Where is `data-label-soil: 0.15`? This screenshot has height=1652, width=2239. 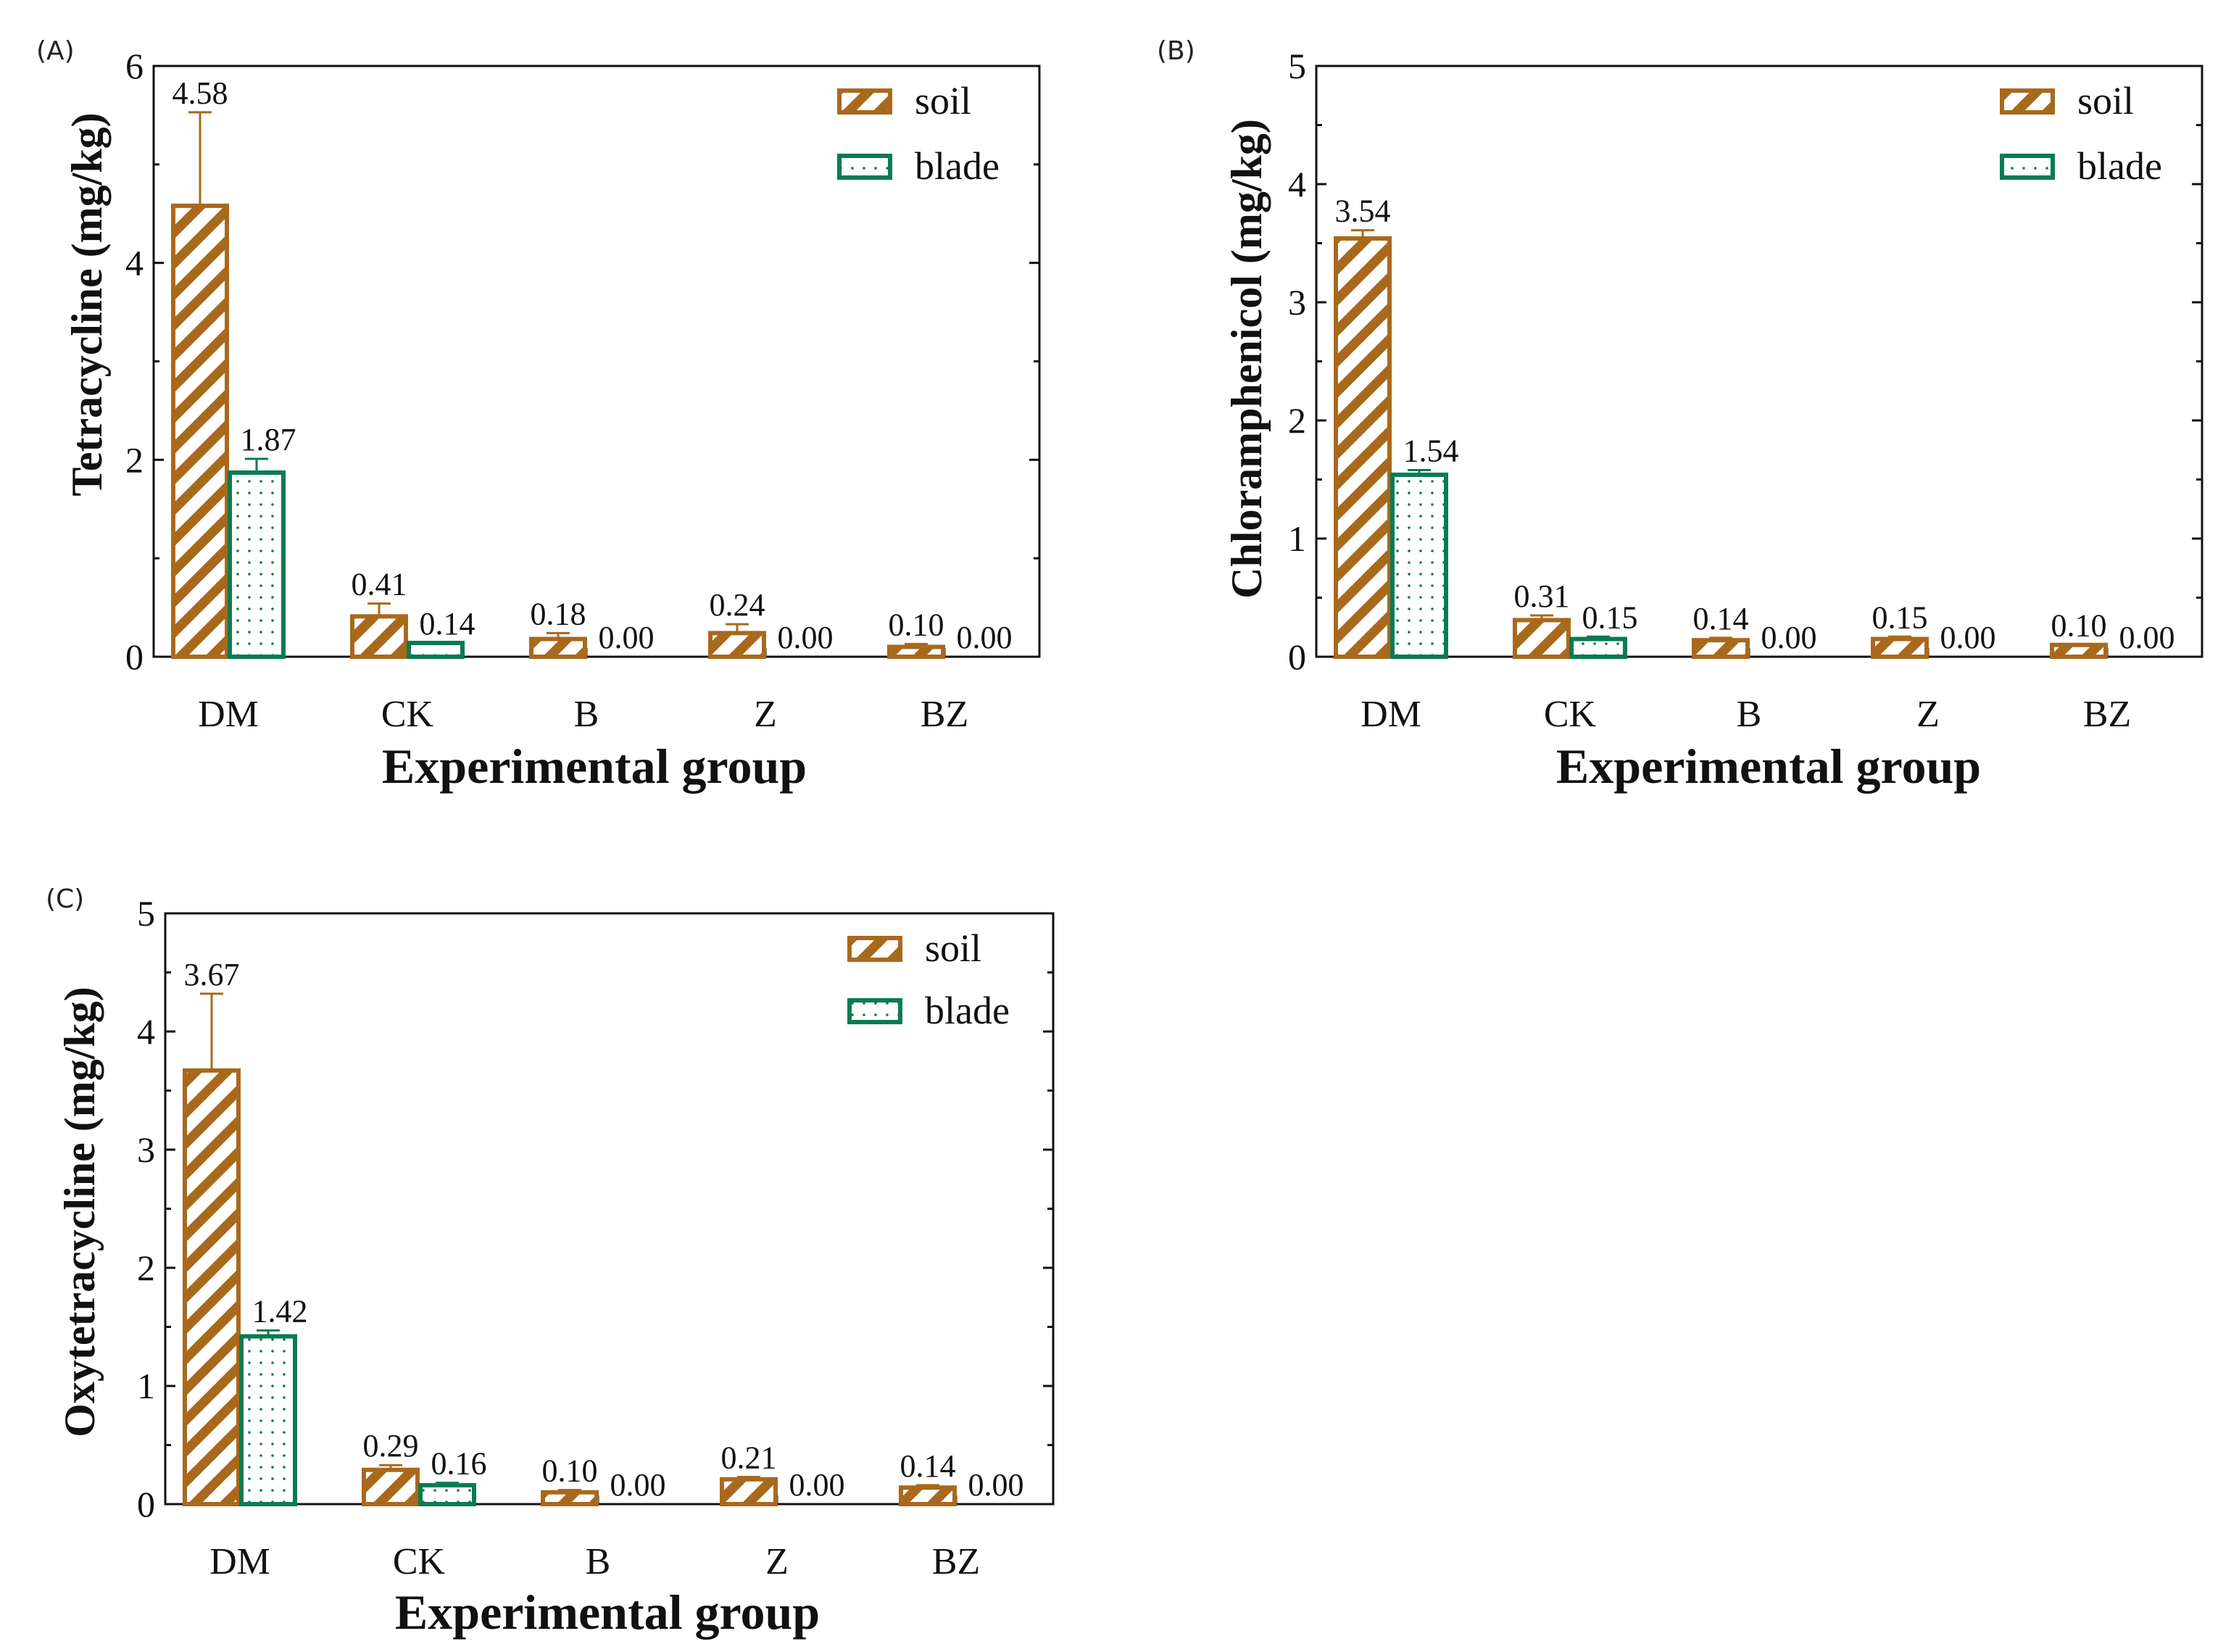 data-label-soil: 0.15 is located at coordinates (1900, 617).